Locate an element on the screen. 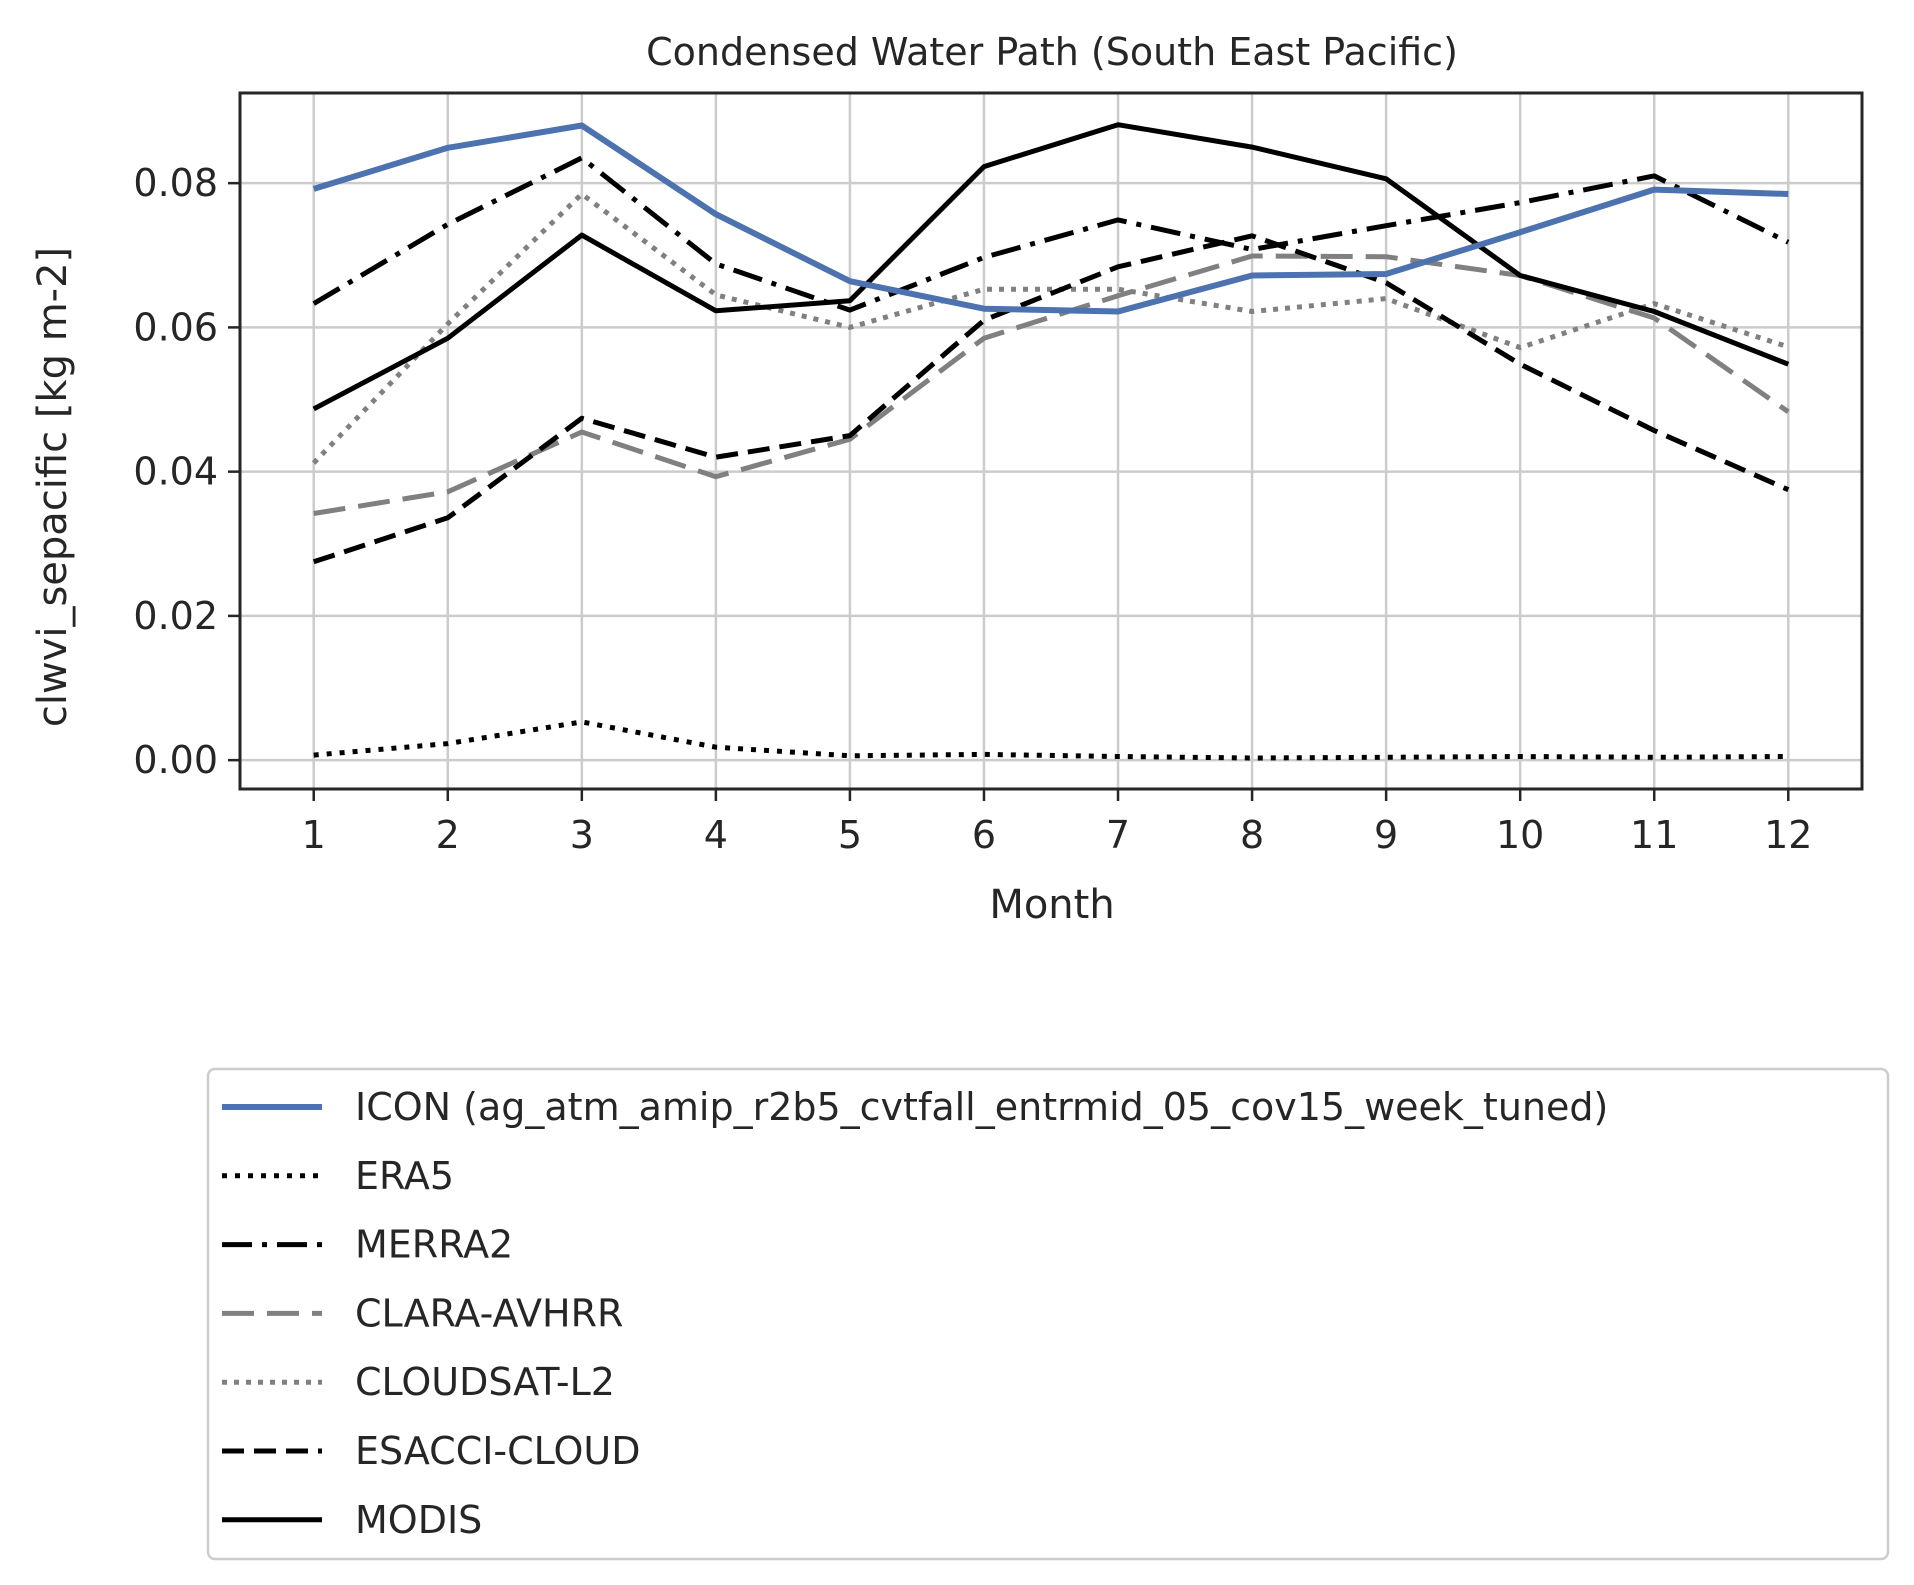 Image resolution: width=1914 pixels, height=1585 pixels. legend-label: CLARA-AVHRR is located at coordinates (489, 1313).